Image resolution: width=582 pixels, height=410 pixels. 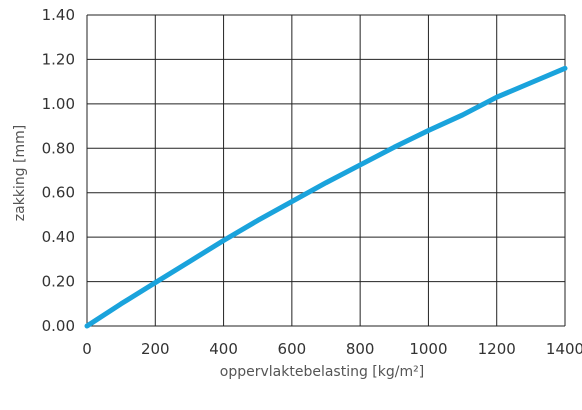 I want to click on y-tick-label: 0.00, so click(x=58, y=326).